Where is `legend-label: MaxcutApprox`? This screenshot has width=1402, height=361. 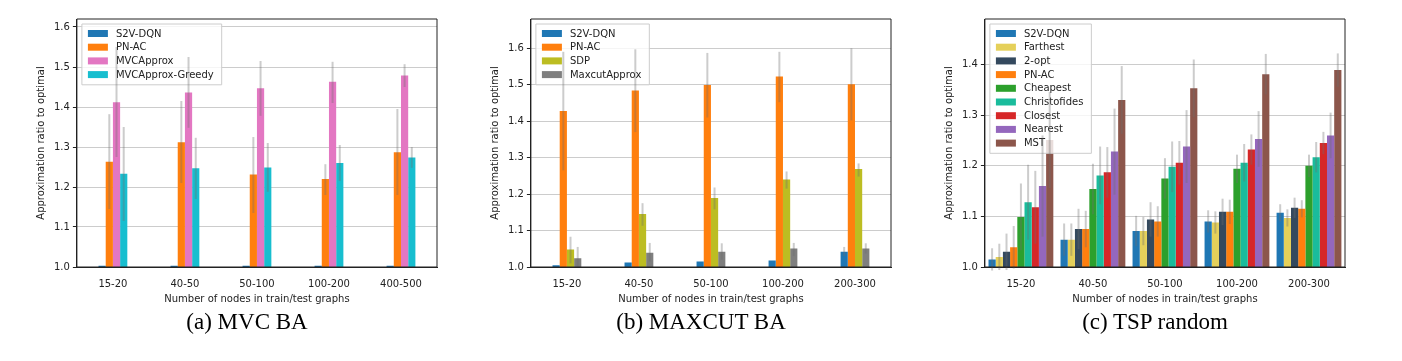 legend-label: MaxcutApprox is located at coordinates (605, 74).